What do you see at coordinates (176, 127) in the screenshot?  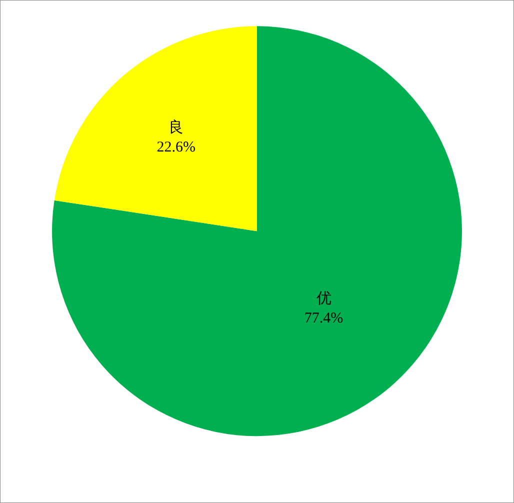 I see `slice-label: 良` at bounding box center [176, 127].